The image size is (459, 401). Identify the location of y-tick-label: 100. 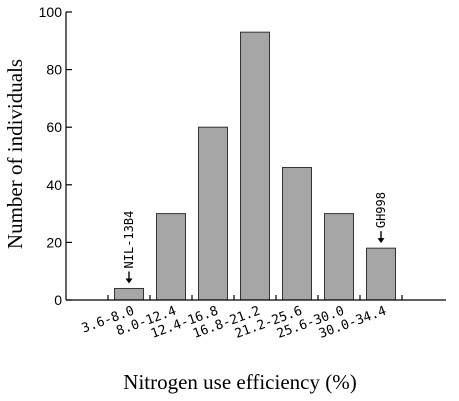
(51, 12).